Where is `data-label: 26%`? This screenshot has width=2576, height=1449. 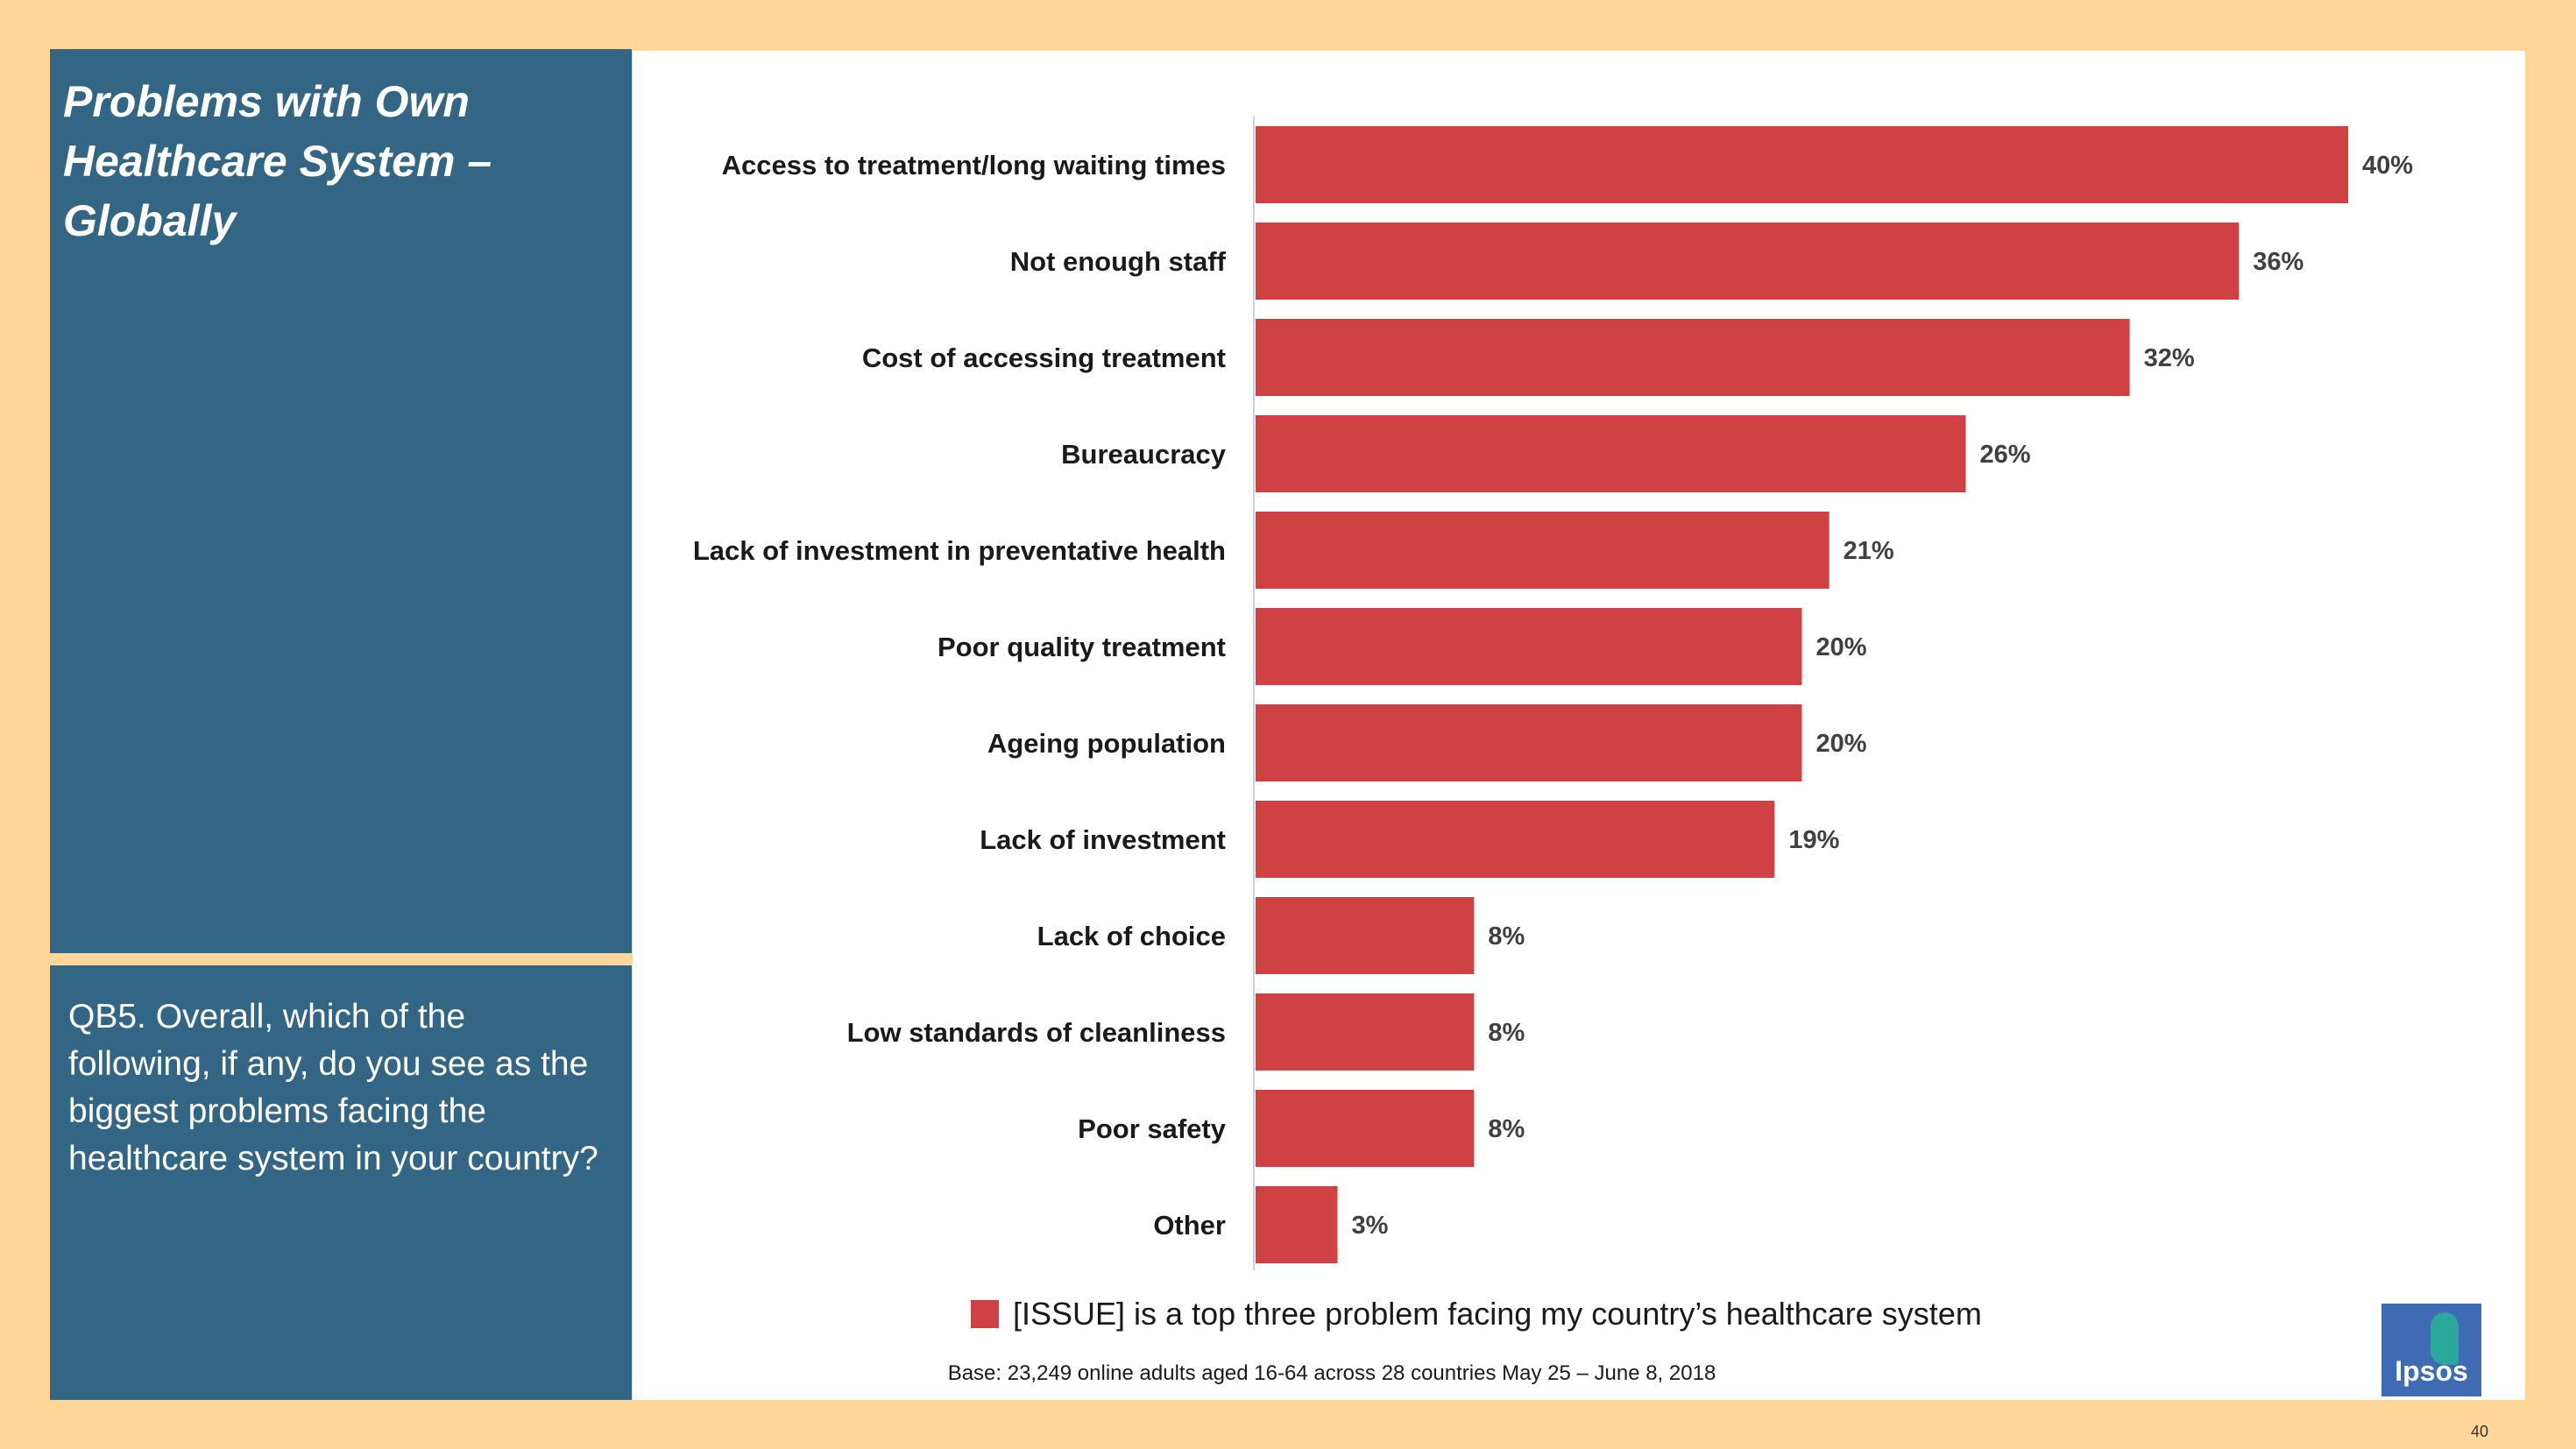 data-label: 26% is located at coordinates (2005, 455).